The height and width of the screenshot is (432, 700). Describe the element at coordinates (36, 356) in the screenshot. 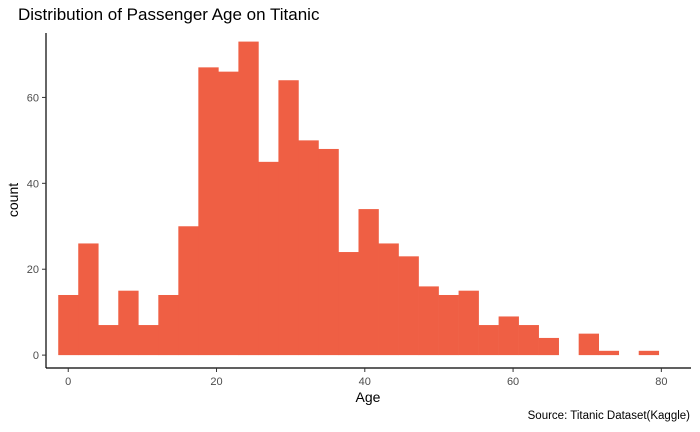

I see `y-tick-label-0: 0` at that location.